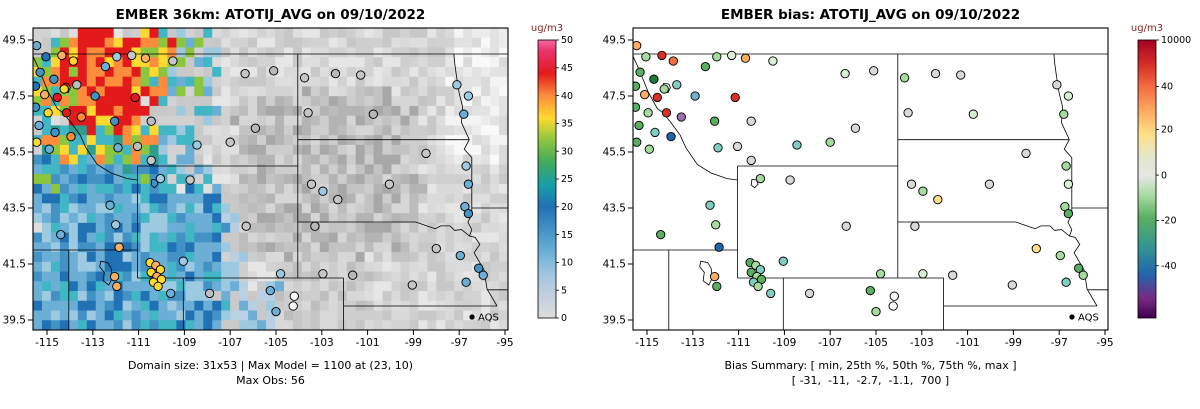  I want to click on colorbar-tick-label: 10, so click(567, 263).